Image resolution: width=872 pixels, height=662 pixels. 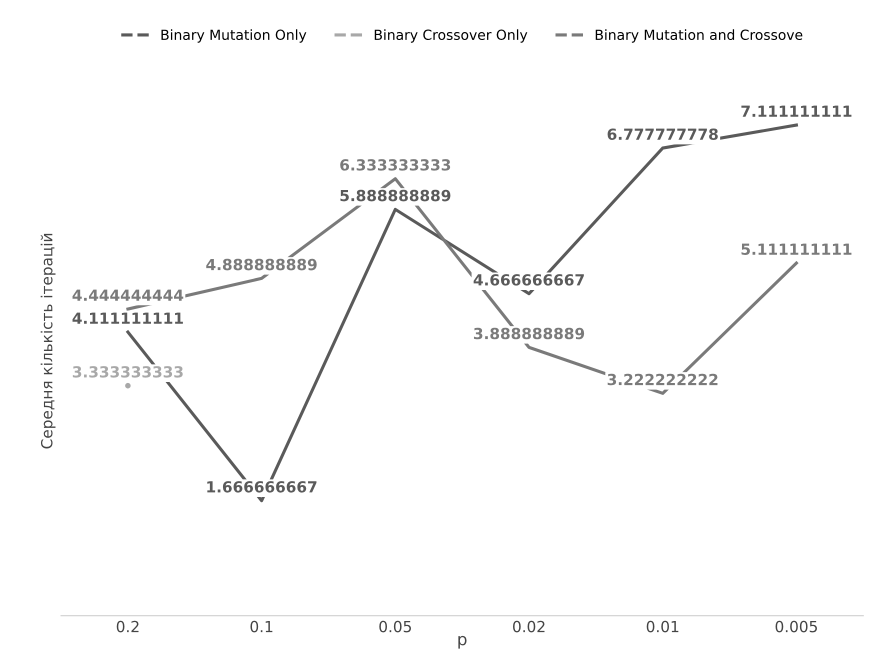 What do you see at coordinates (127, 318) in the screenshot?
I see `data-label: 4.111111111` at bounding box center [127, 318].